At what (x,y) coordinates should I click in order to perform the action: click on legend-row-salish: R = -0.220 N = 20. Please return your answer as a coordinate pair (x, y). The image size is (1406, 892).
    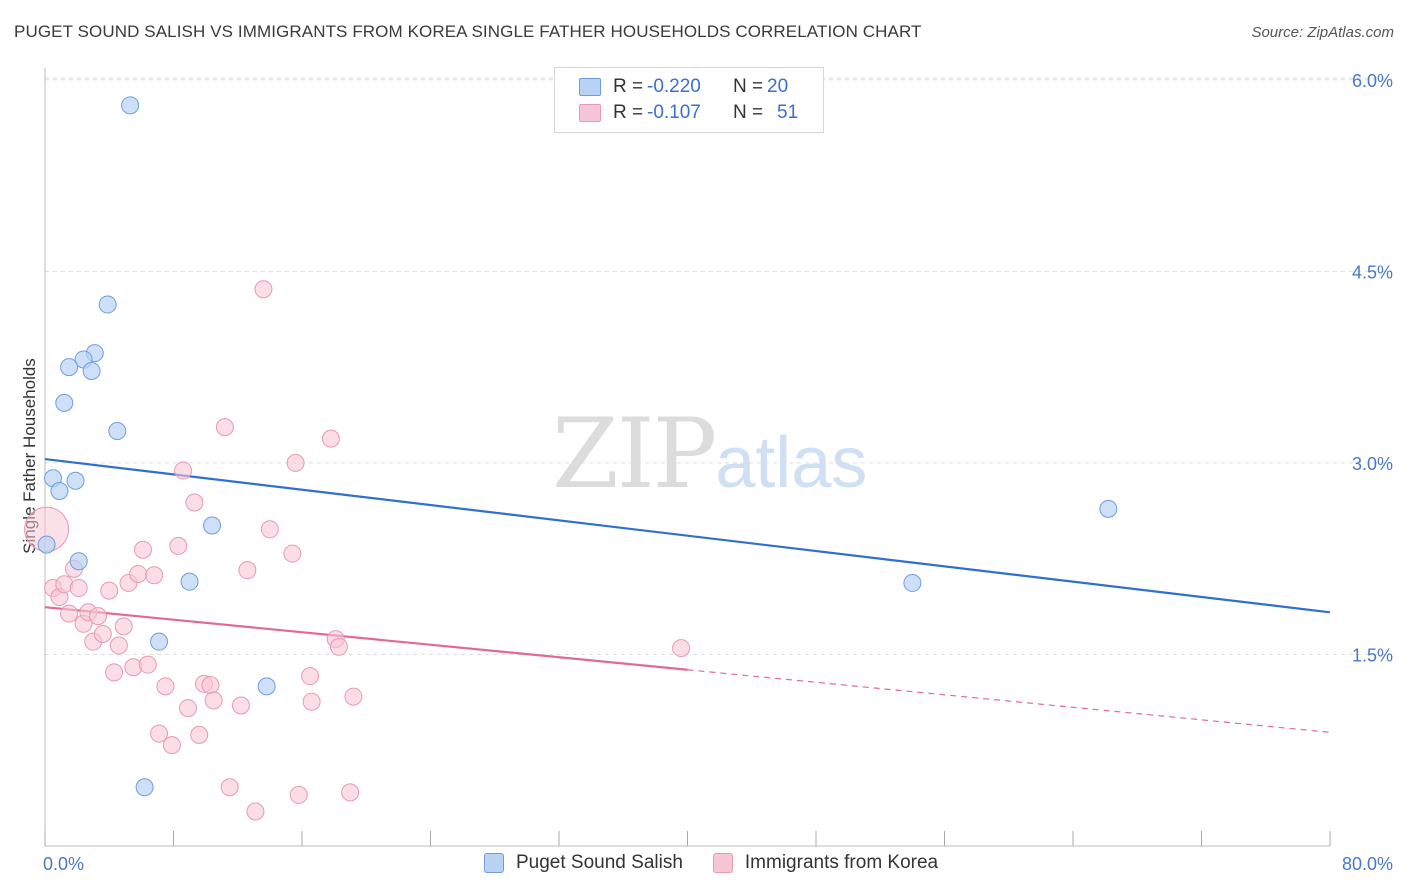
    Looking at the image, I should click on (683, 87).